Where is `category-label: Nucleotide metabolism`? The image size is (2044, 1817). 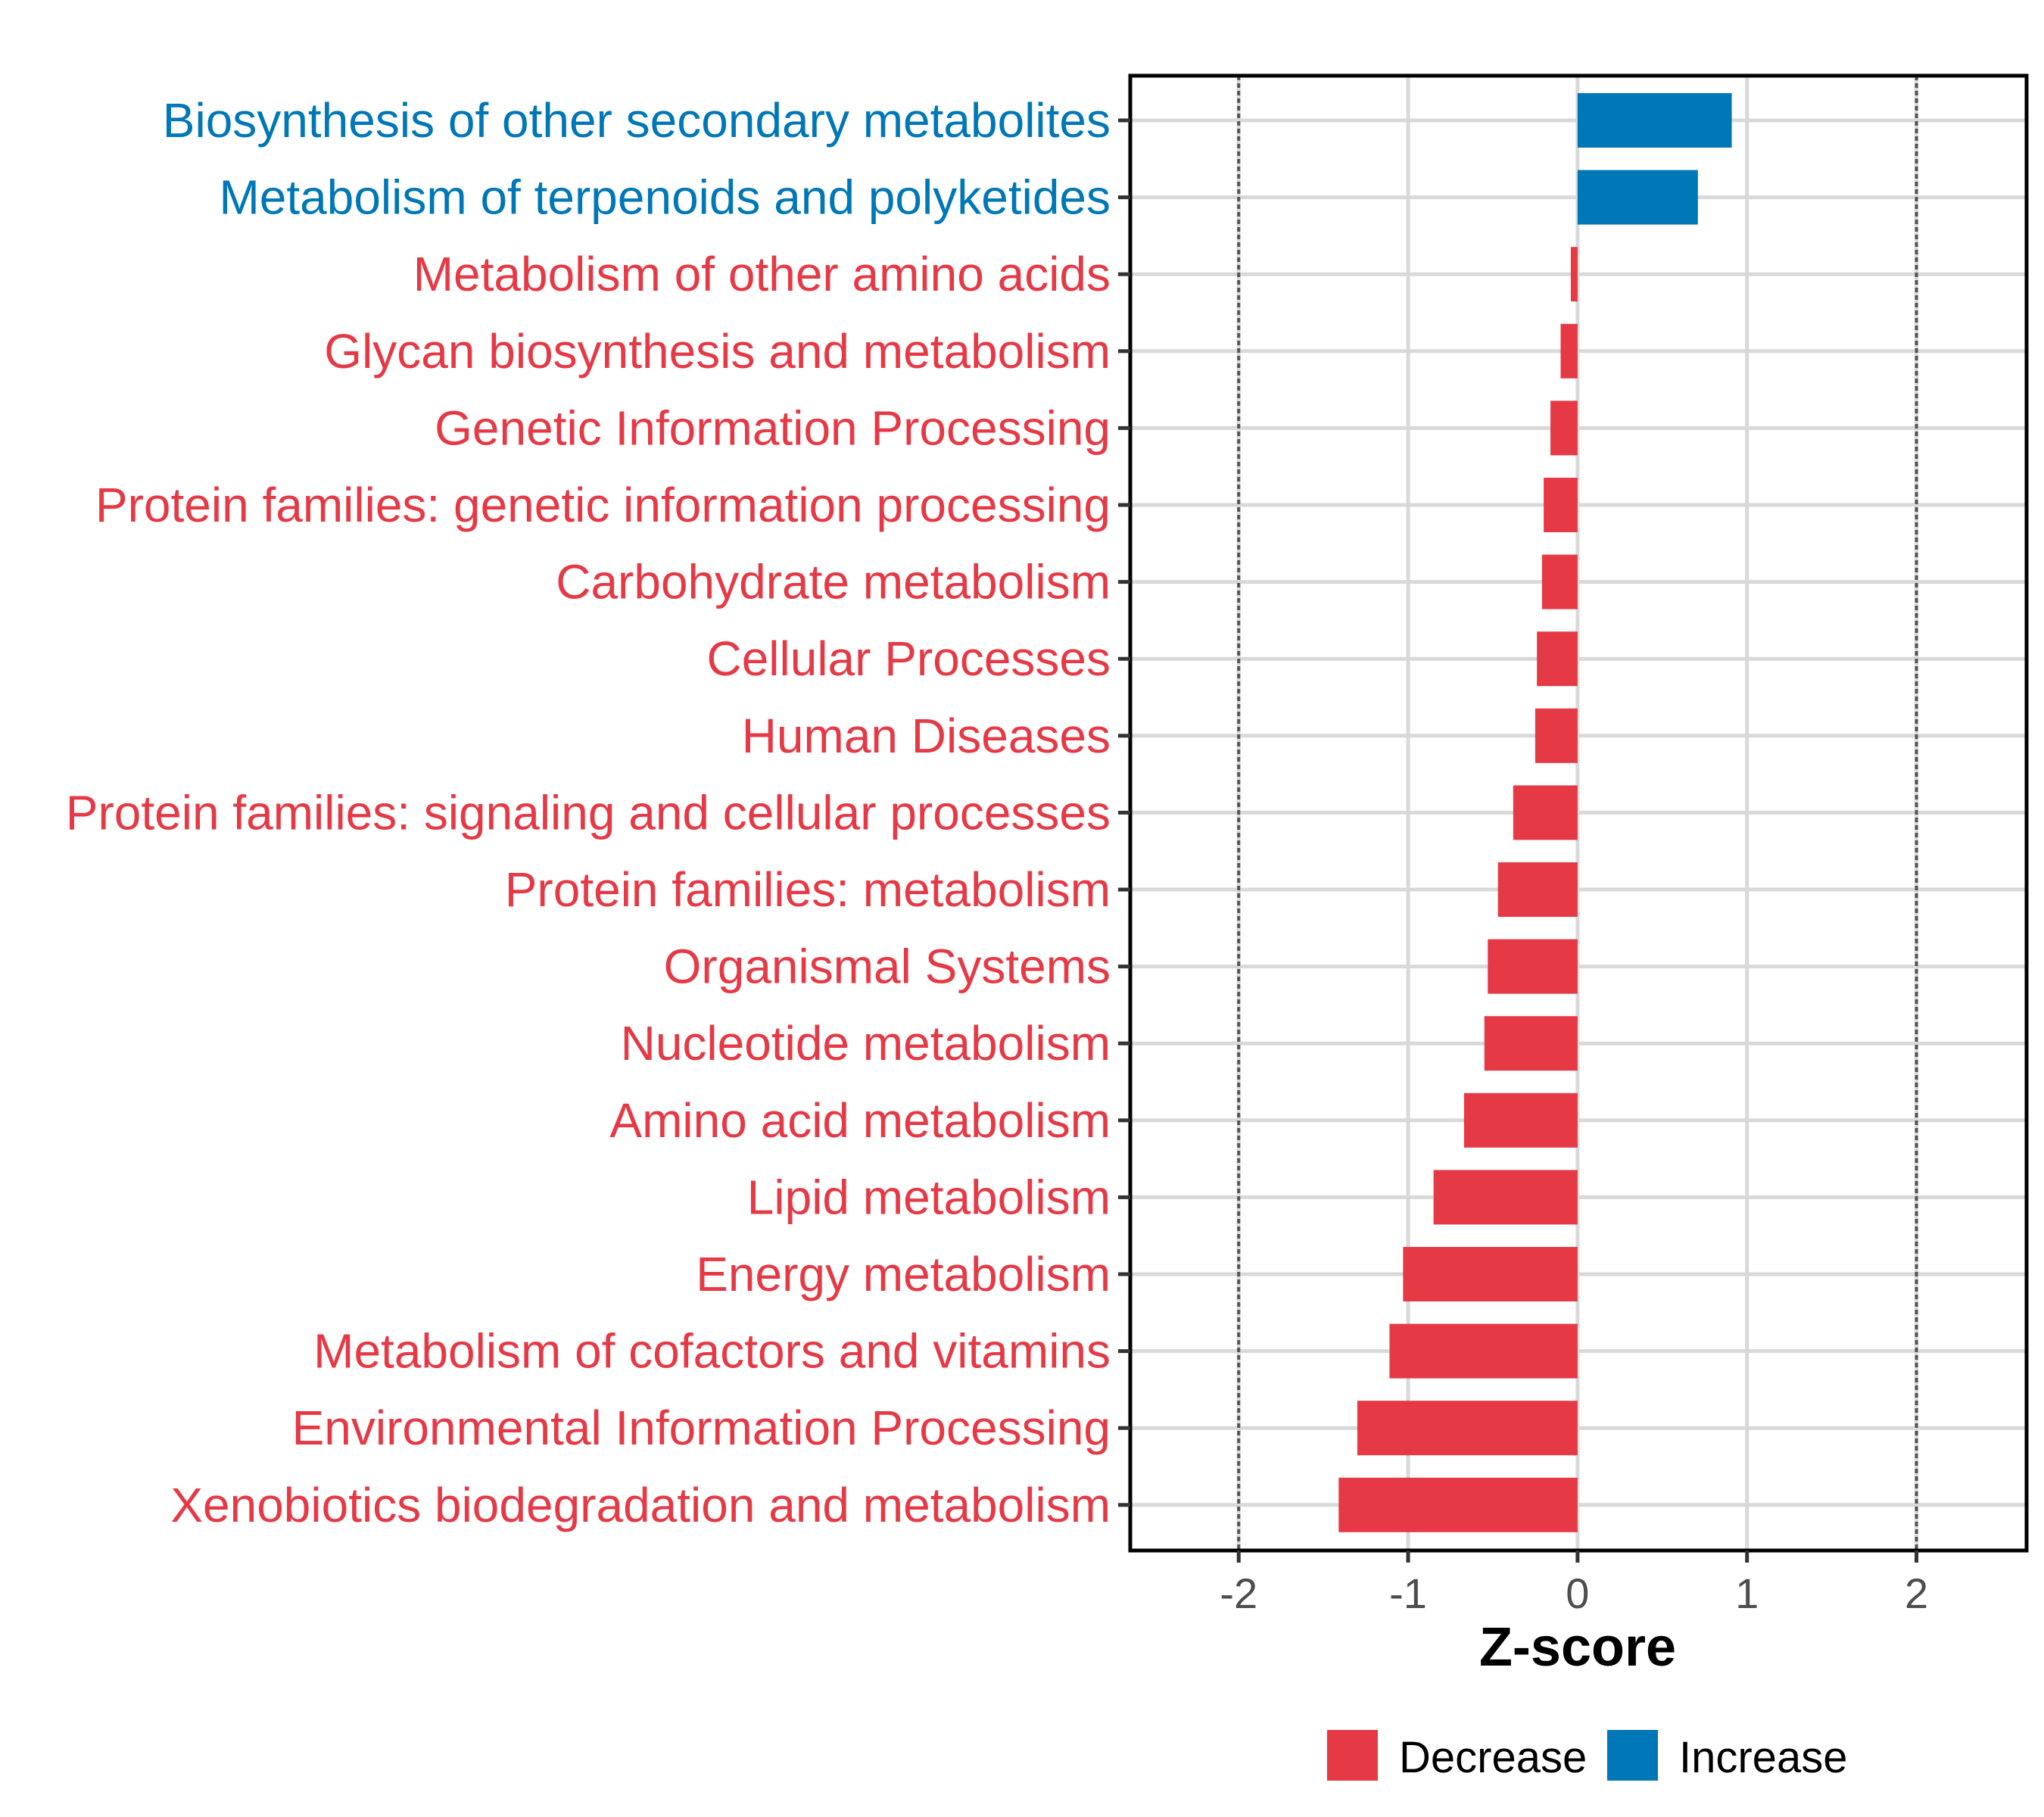 category-label: Nucleotide metabolism is located at coordinates (866, 1043).